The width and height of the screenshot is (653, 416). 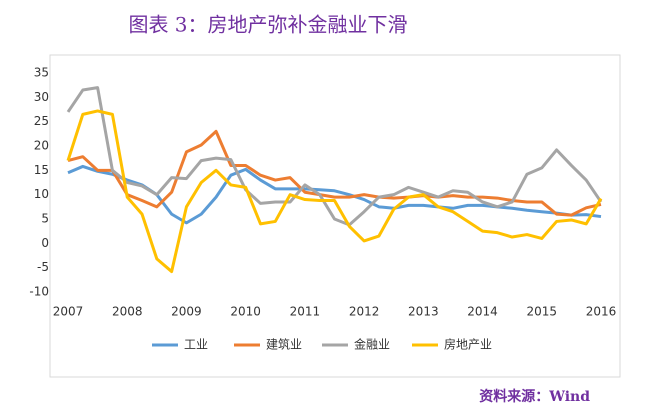 I want to click on legend-label: 金融业, so click(x=372, y=344).